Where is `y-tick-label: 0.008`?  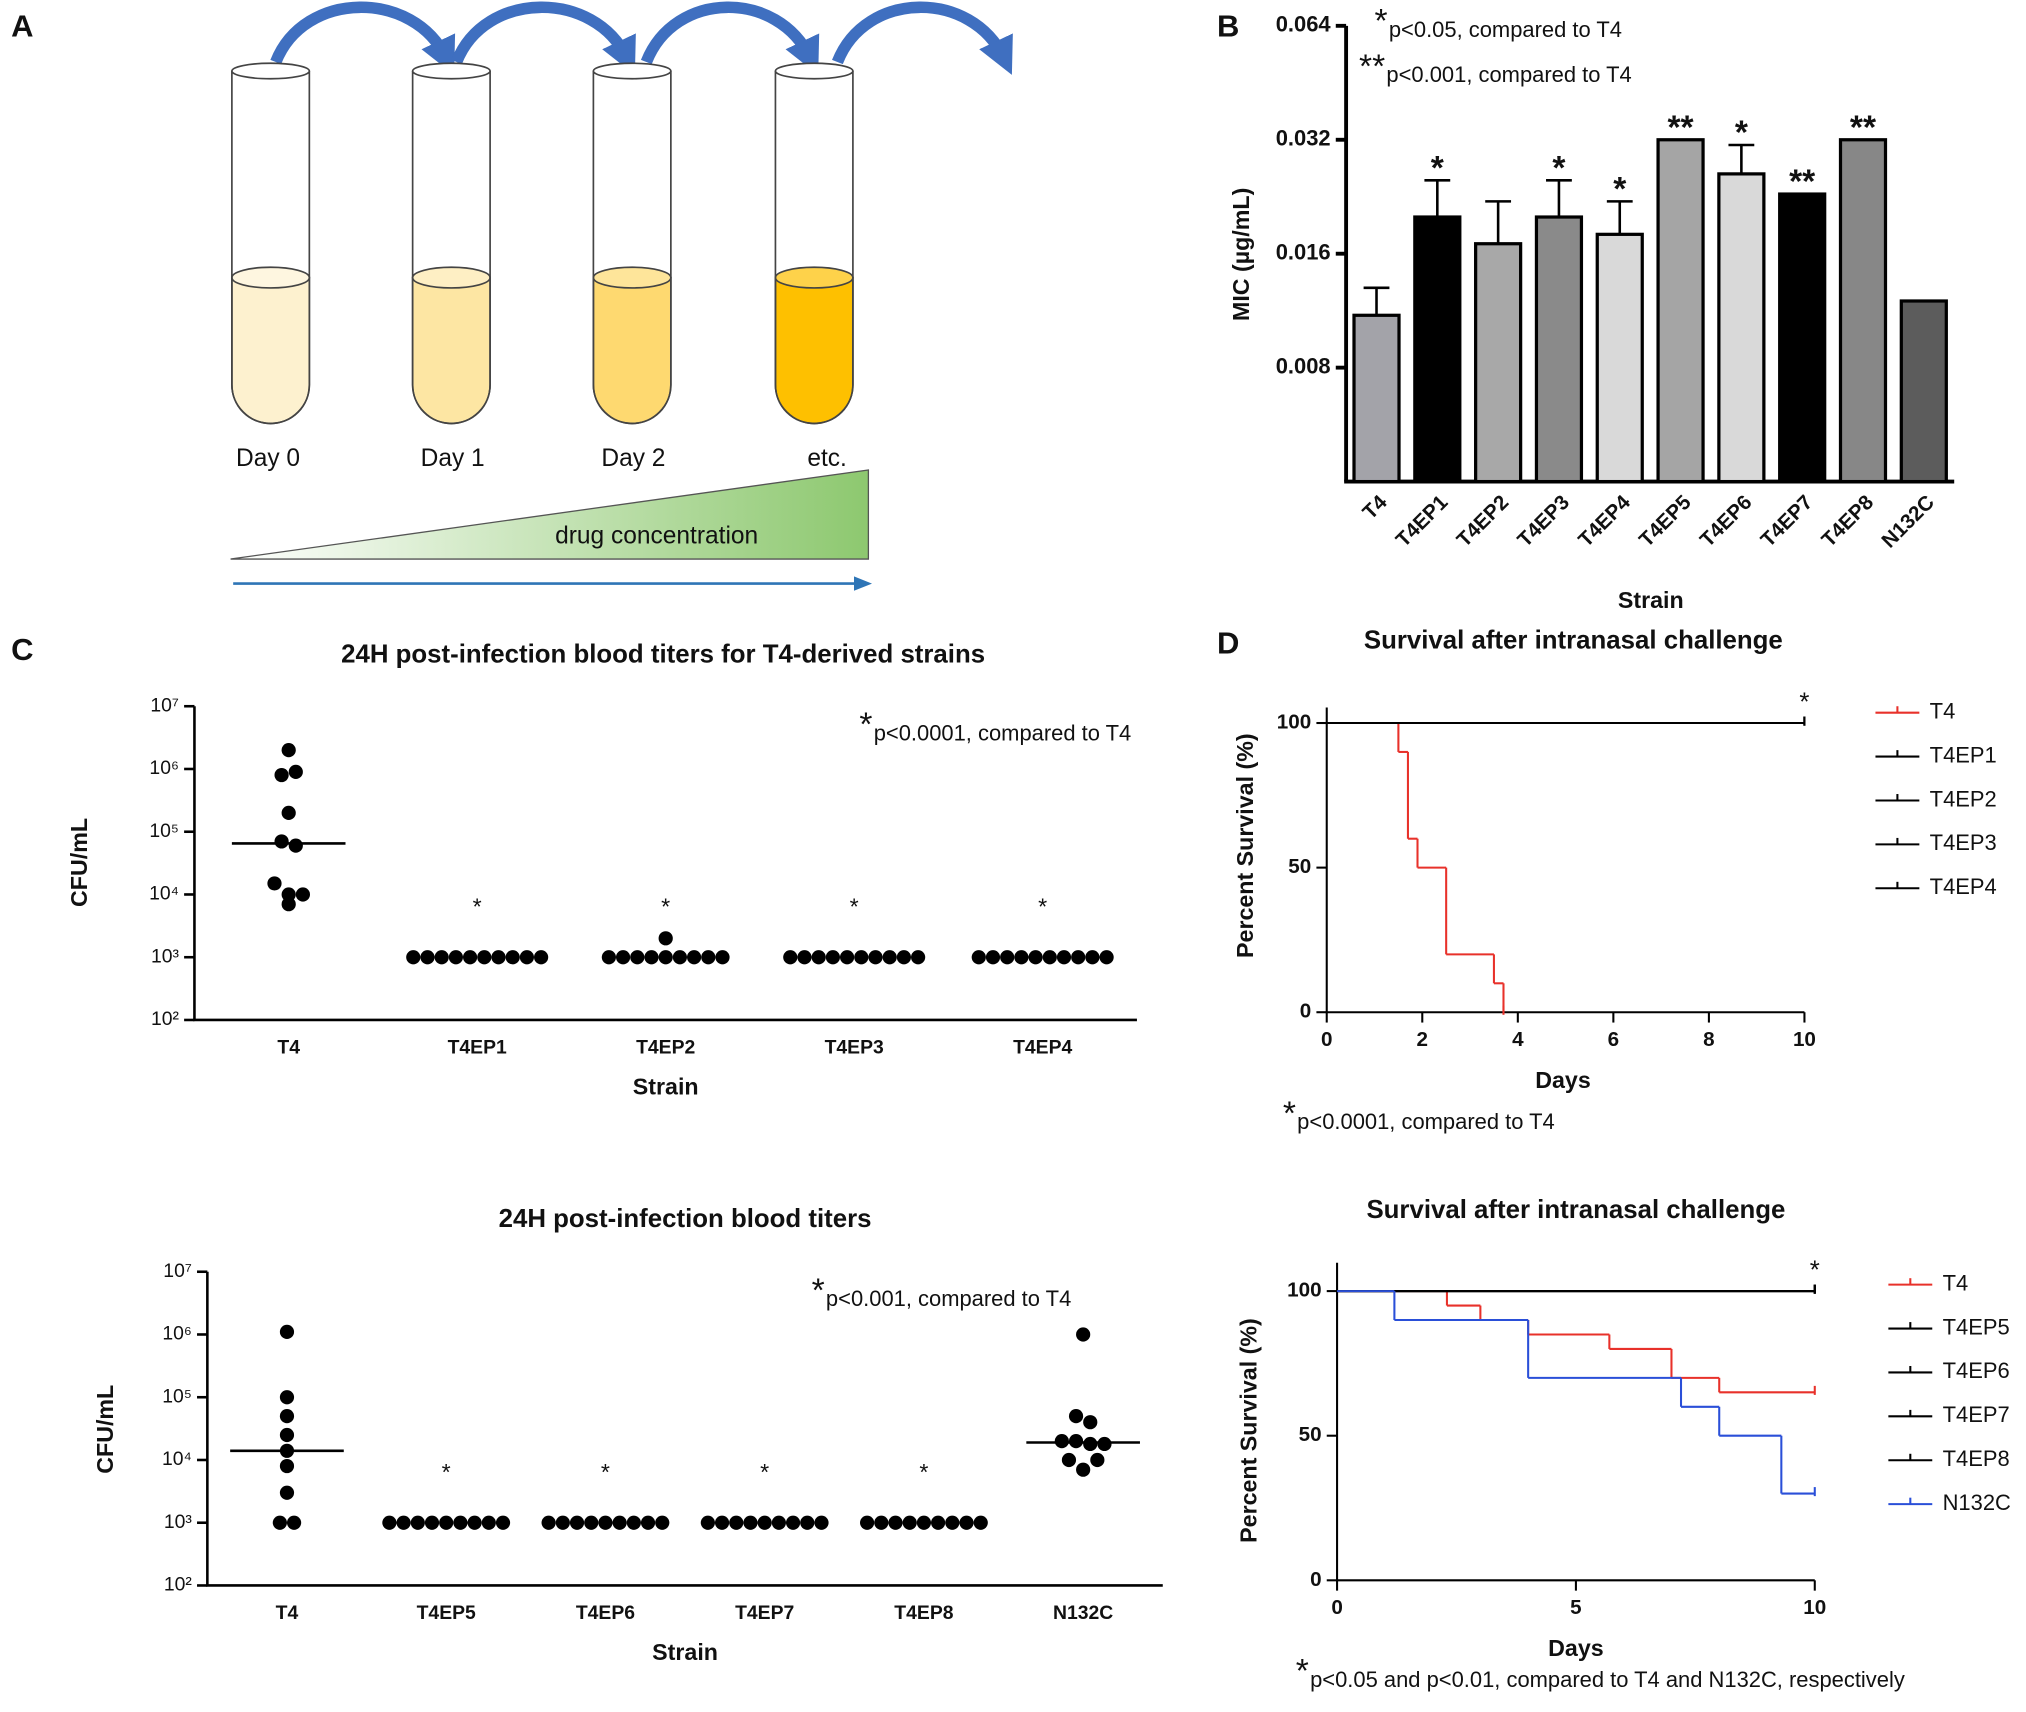 y-tick-label: 0.008 is located at coordinates (1303, 365).